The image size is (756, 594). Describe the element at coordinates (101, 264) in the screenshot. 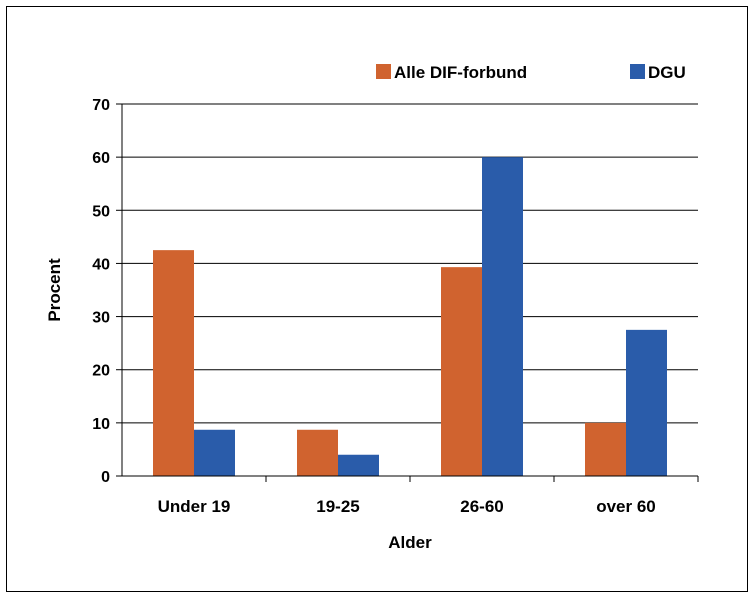

I see `y-tick-label: 40` at that location.